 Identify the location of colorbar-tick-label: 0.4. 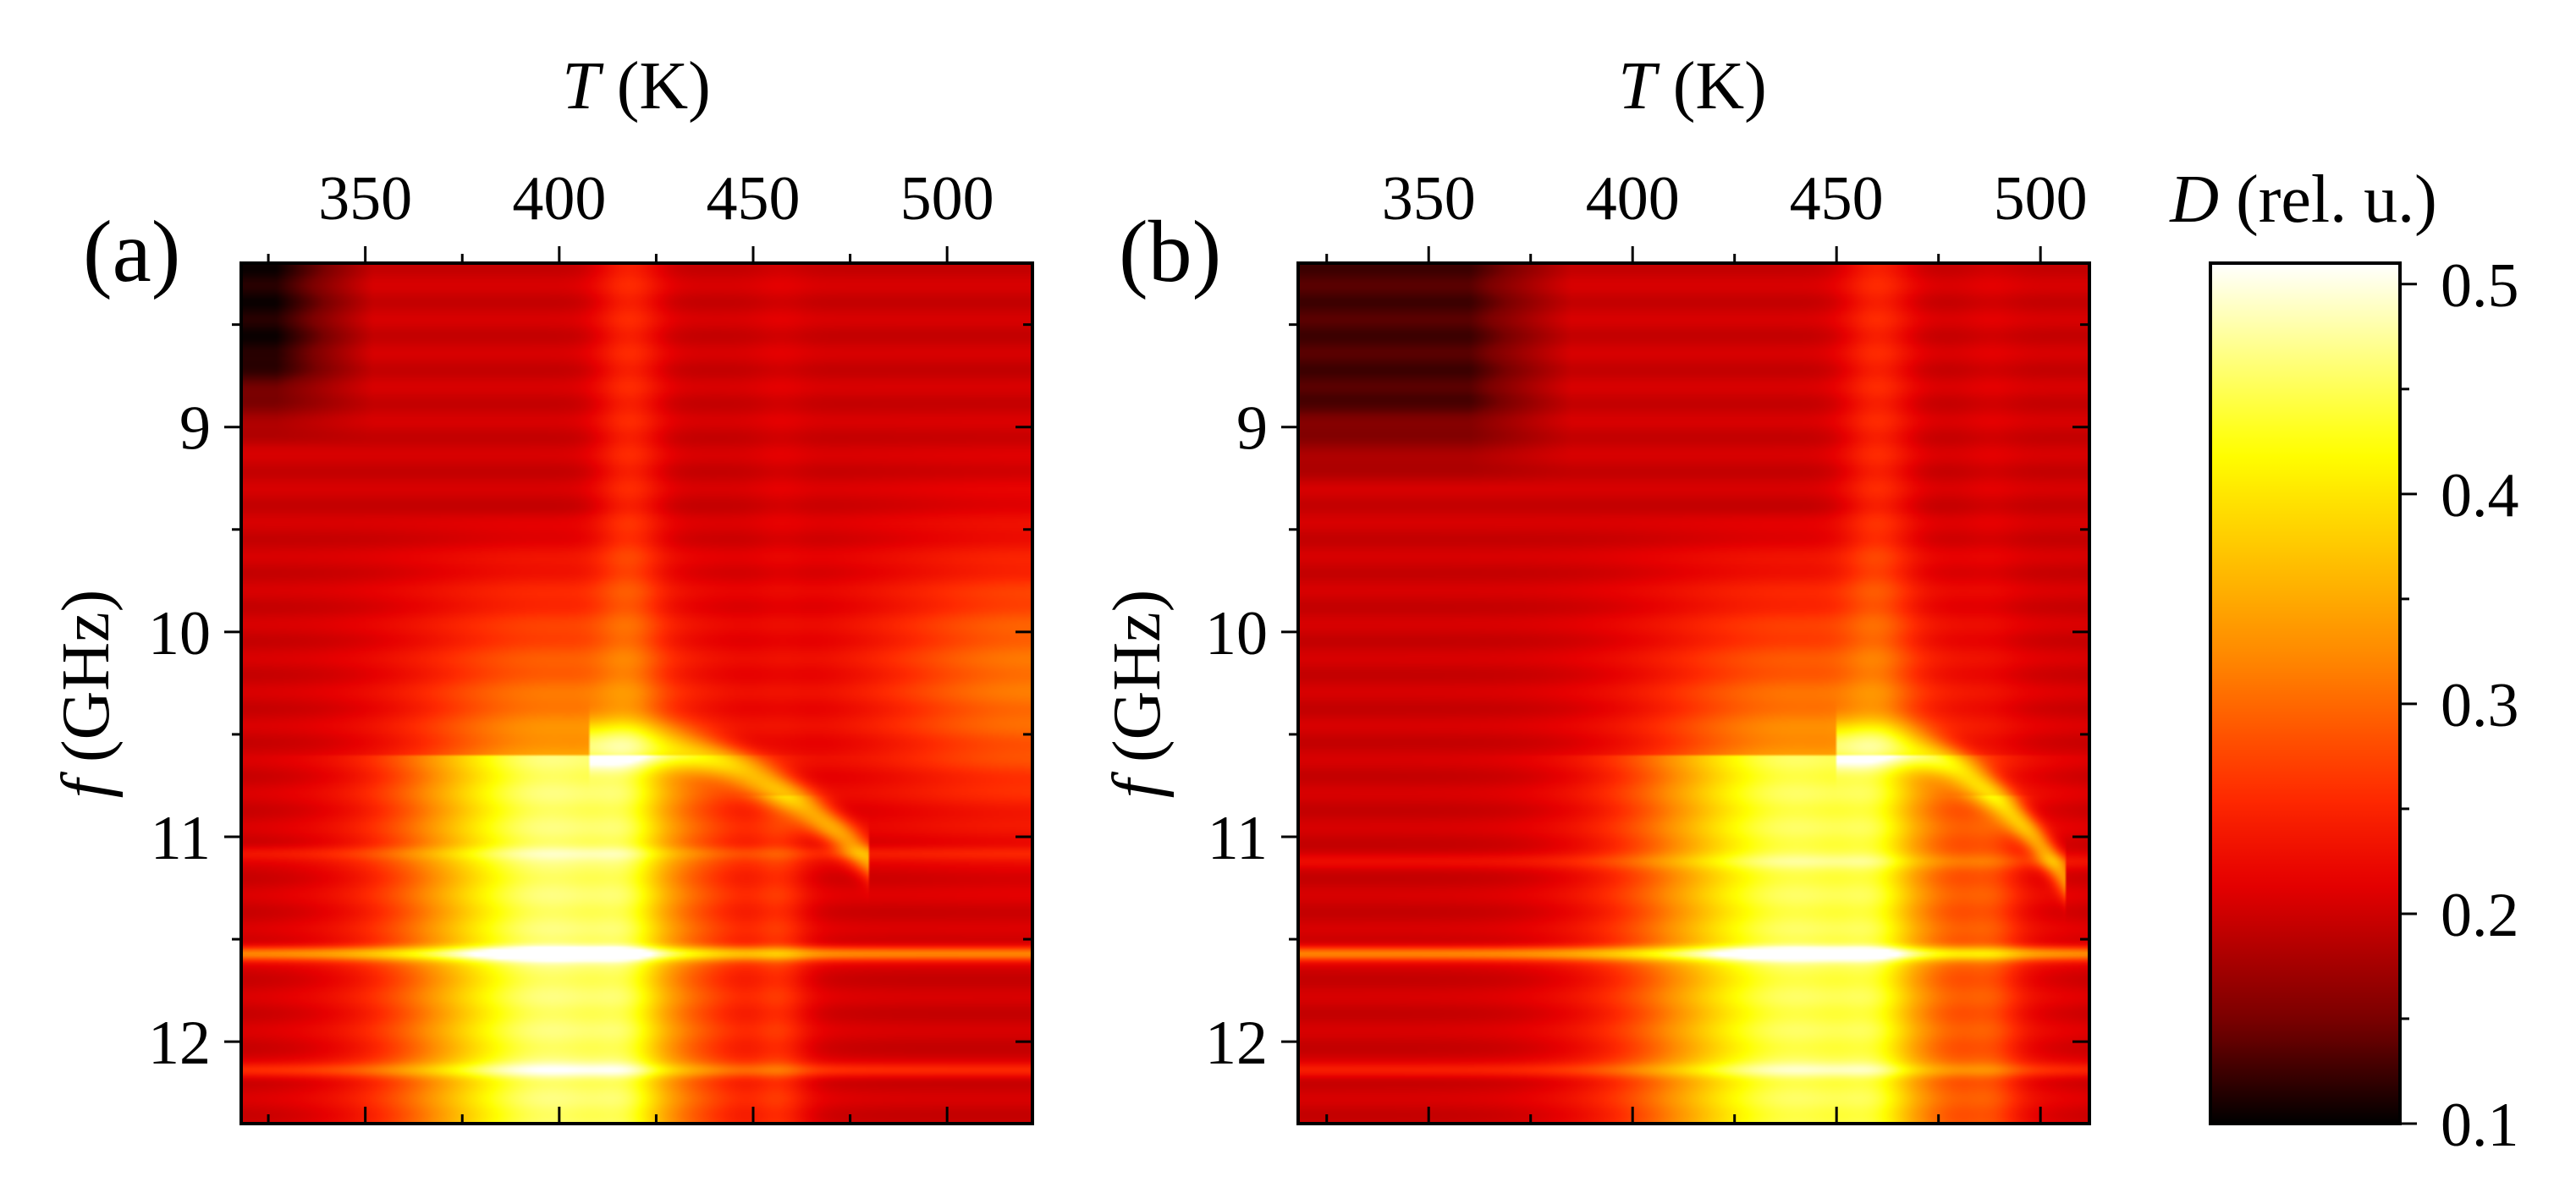
(2480, 496).